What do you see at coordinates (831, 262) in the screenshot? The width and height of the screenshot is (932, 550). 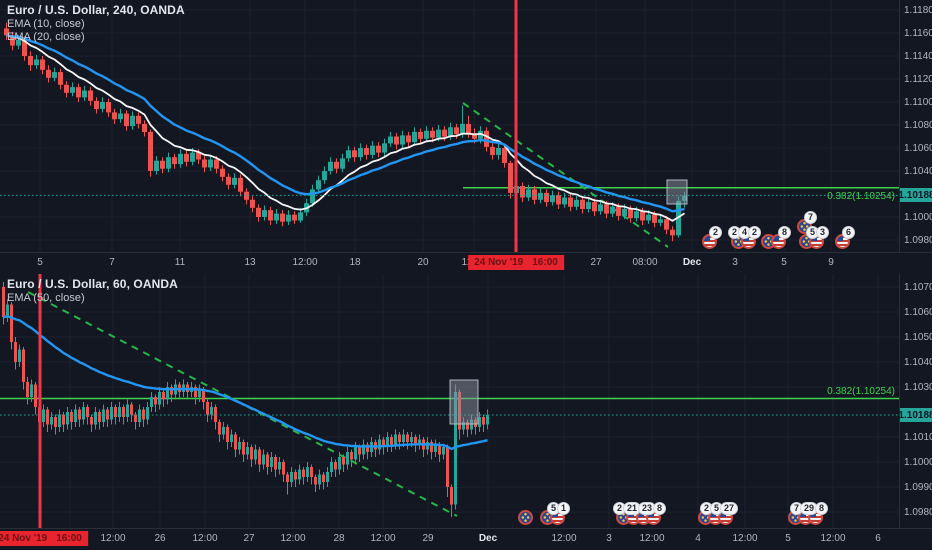 I see `time-tick-label: 9` at bounding box center [831, 262].